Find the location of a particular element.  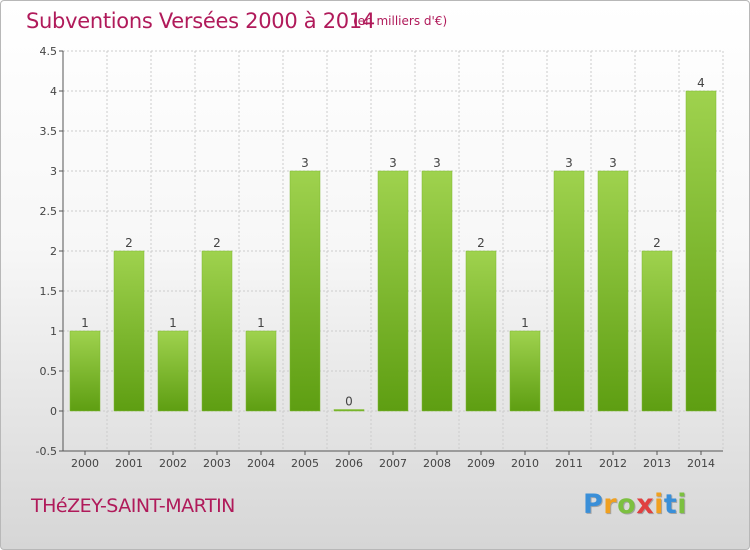

data-label-2000: 1 is located at coordinates (85, 323).